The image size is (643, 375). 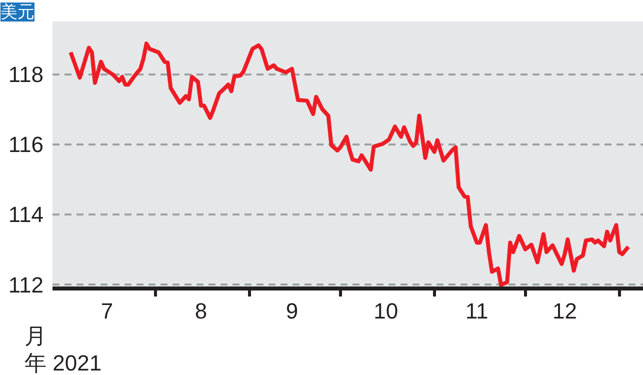 What do you see at coordinates (26, 285) in the screenshot?
I see `y-tick-label: 112` at bounding box center [26, 285].